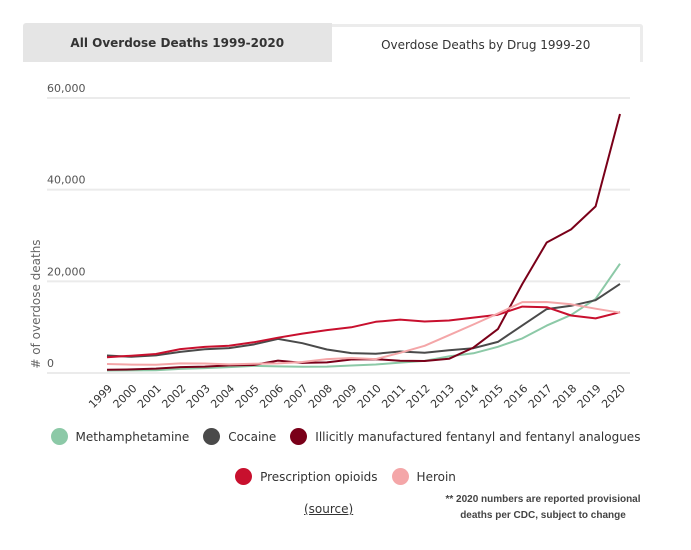 The height and width of the screenshot is (550, 691). What do you see at coordinates (59, 436) in the screenshot?
I see `legend-swatch-methamphetamine` at bounding box center [59, 436].